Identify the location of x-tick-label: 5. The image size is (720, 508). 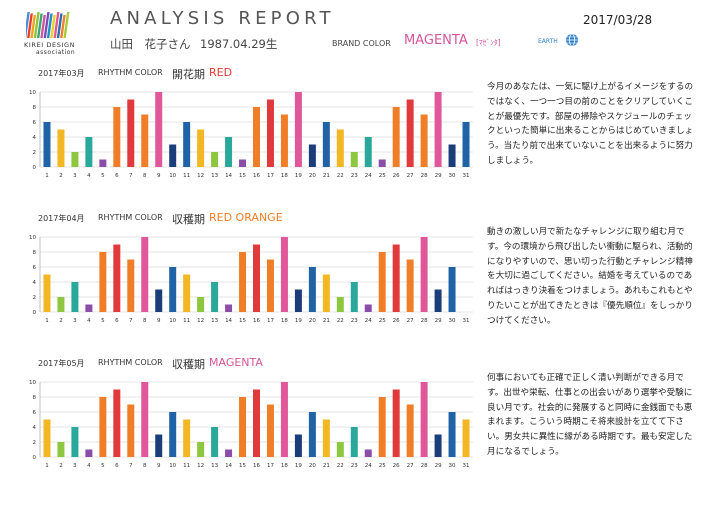
(103, 321).